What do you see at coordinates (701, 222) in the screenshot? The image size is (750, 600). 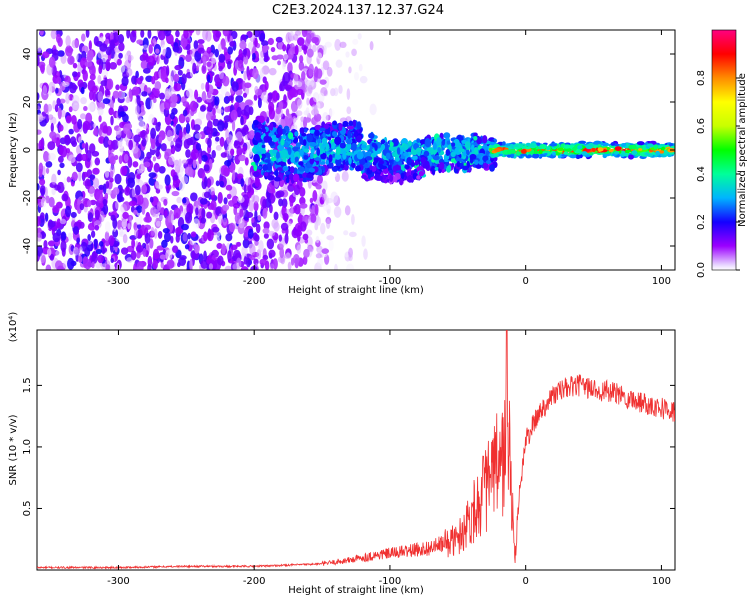 I see `colorbar-tick-label: 0.2` at bounding box center [701, 222].